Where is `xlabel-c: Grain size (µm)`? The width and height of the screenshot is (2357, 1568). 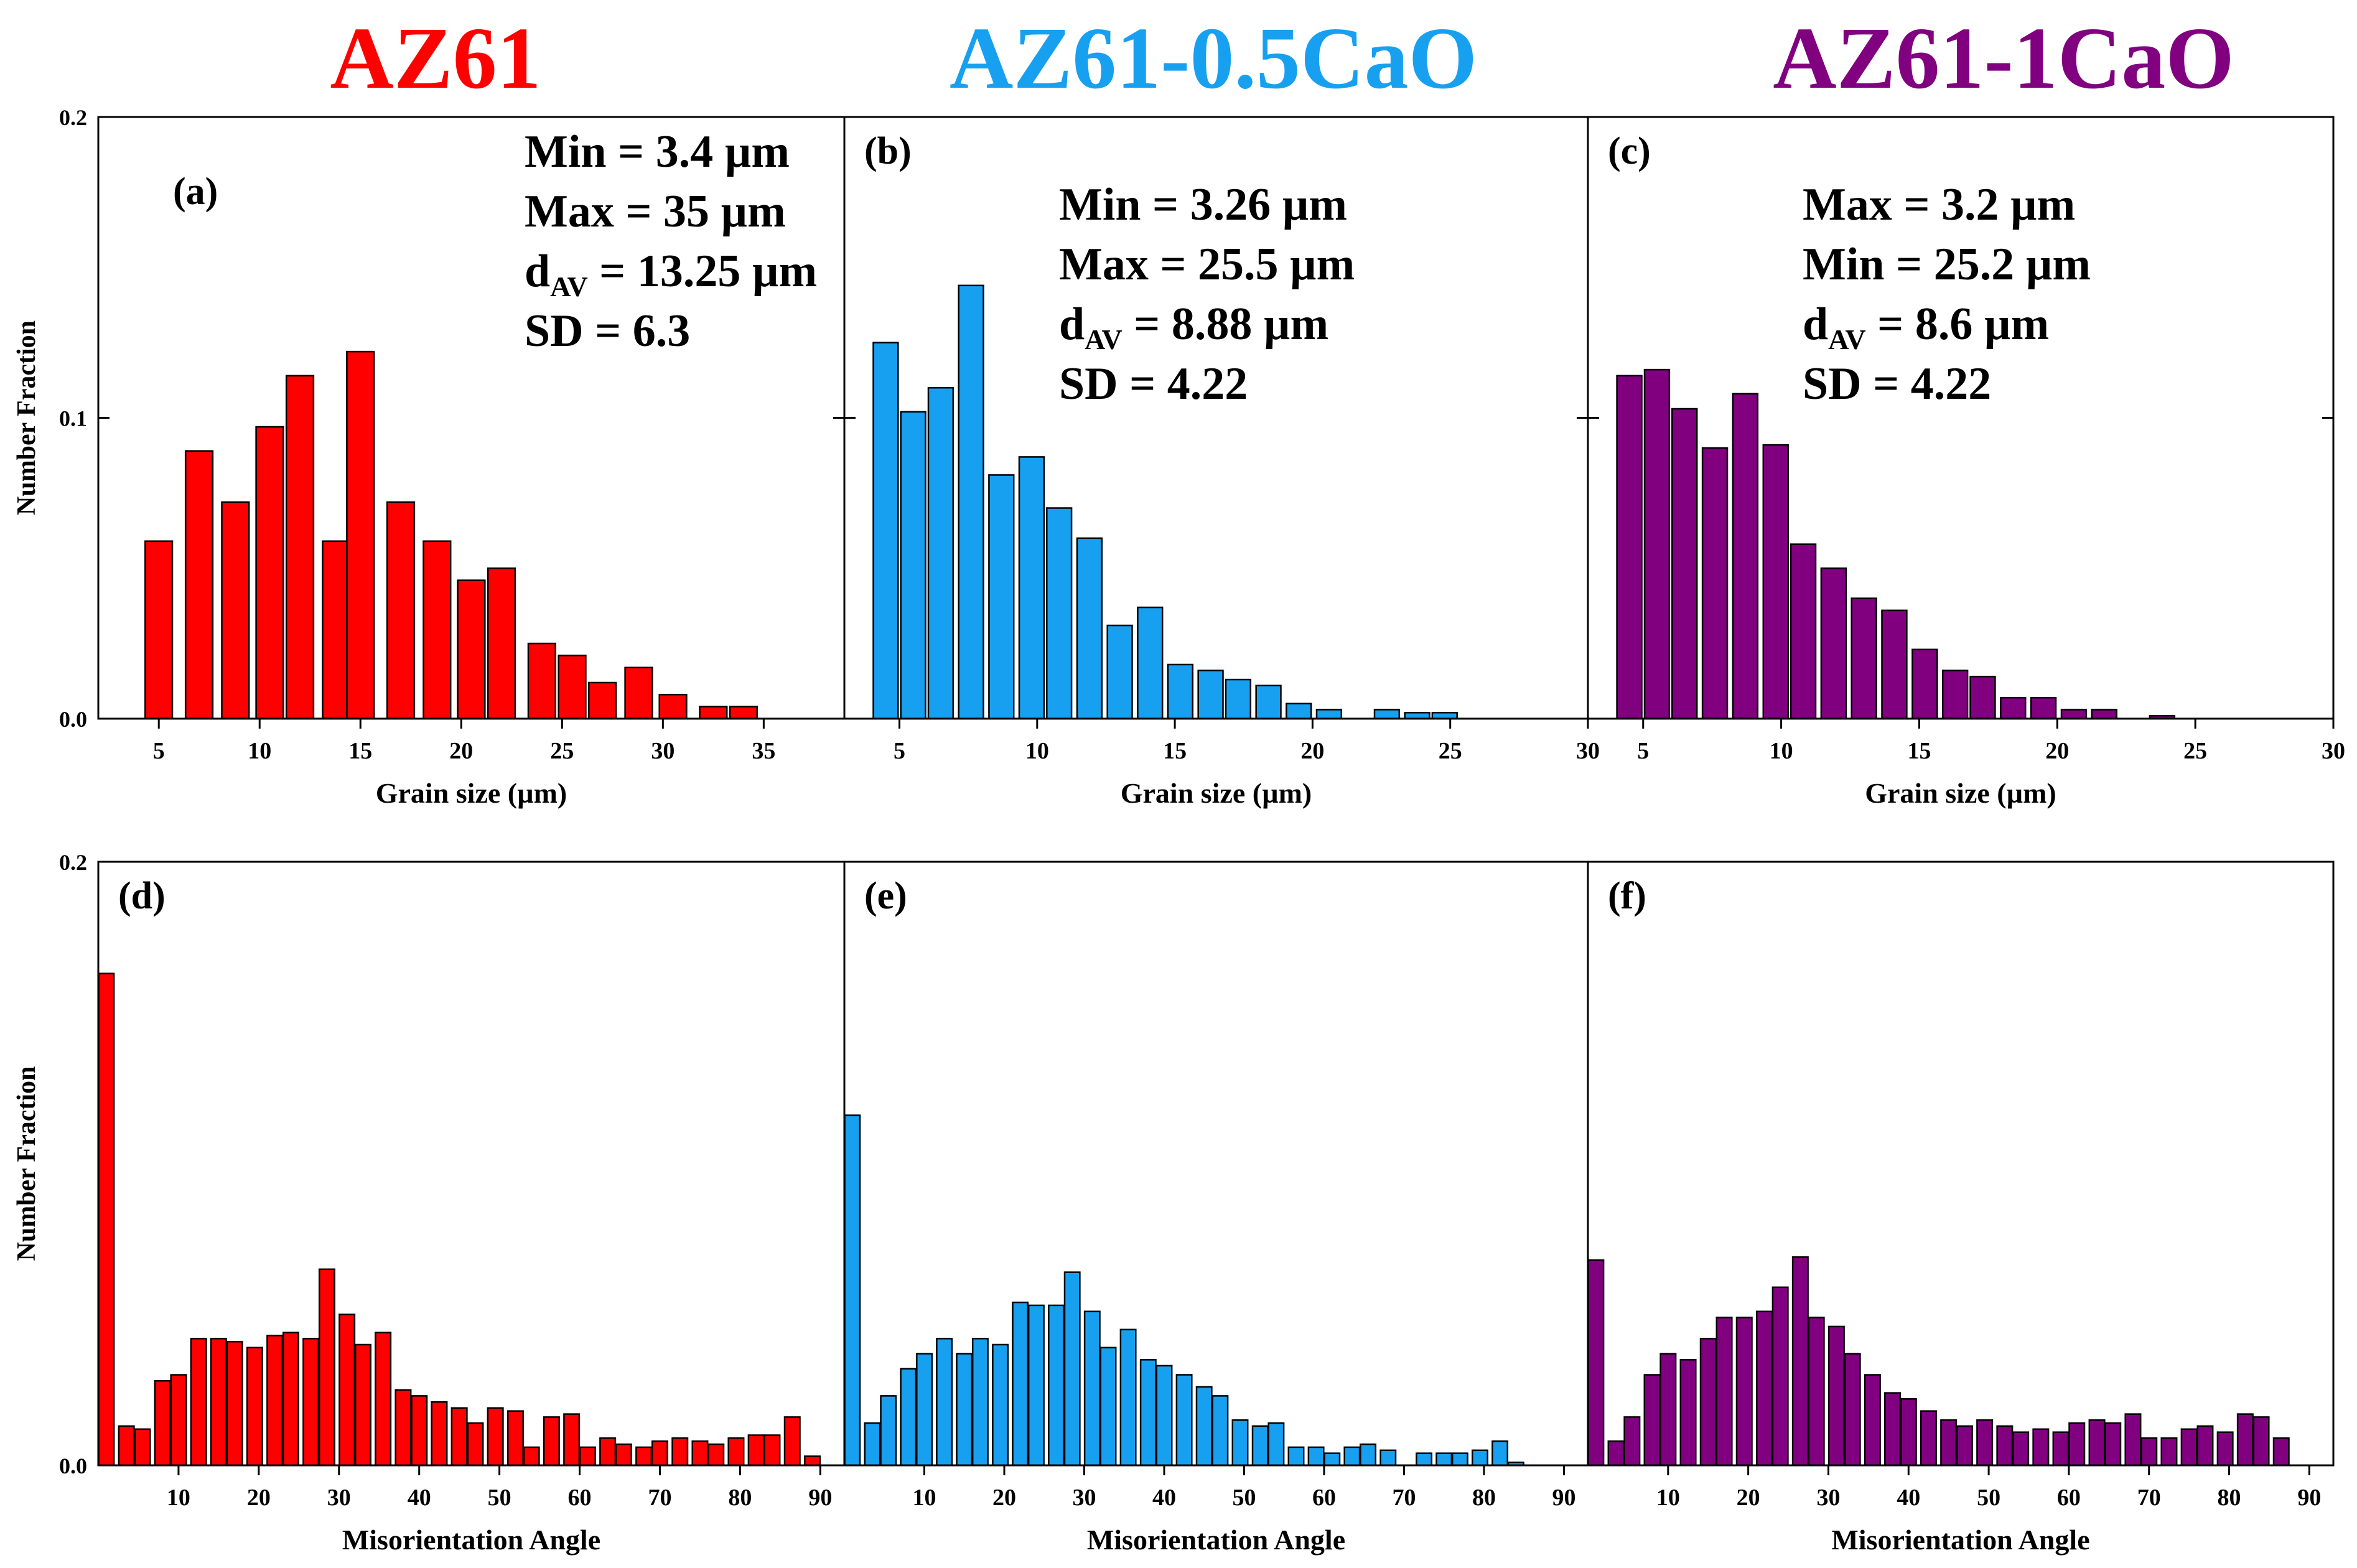 xlabel-c: Grain size (µm) is located at coordinates (1960, 793).